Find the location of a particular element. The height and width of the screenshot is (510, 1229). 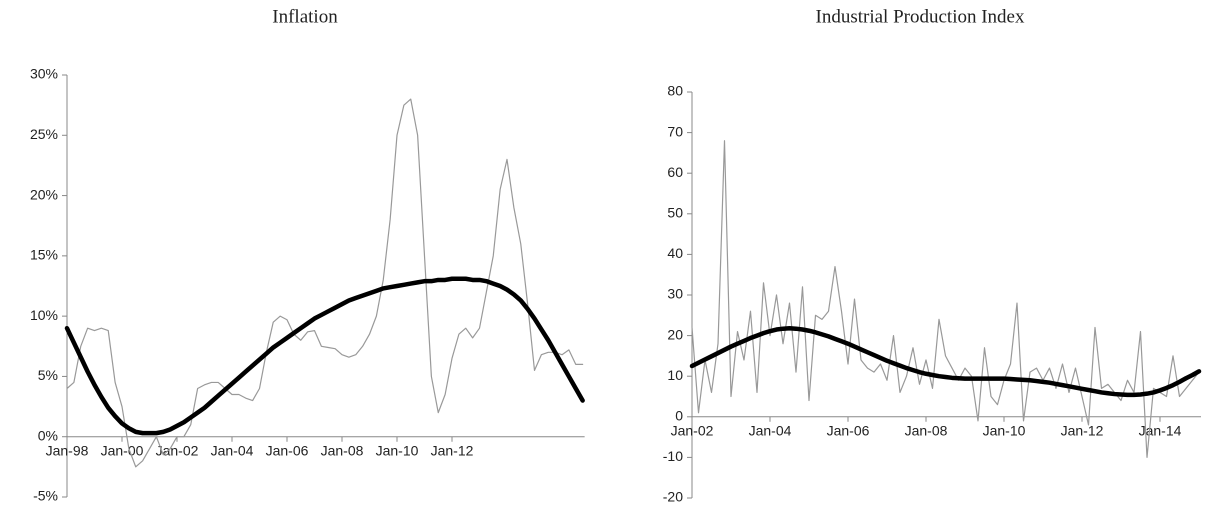

y-tick-label: -10 is located at coordinates (673, 456).